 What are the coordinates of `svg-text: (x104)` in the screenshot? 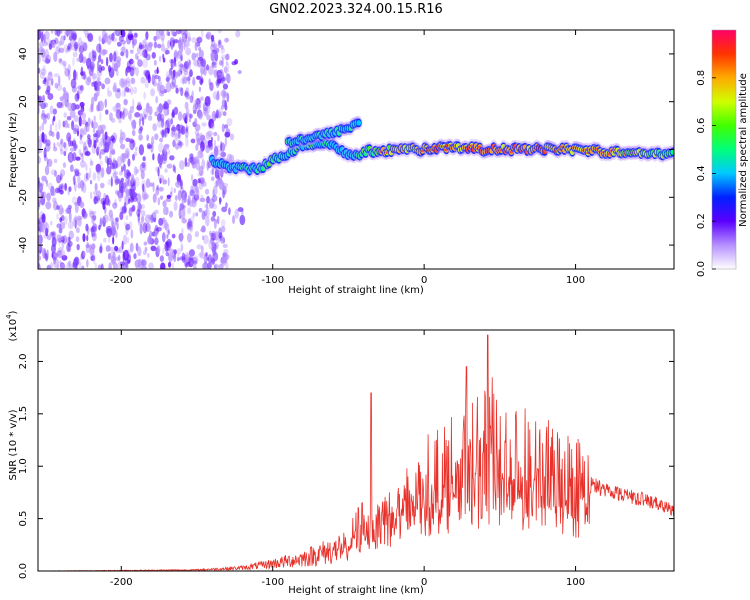 It's located at (12, 325).